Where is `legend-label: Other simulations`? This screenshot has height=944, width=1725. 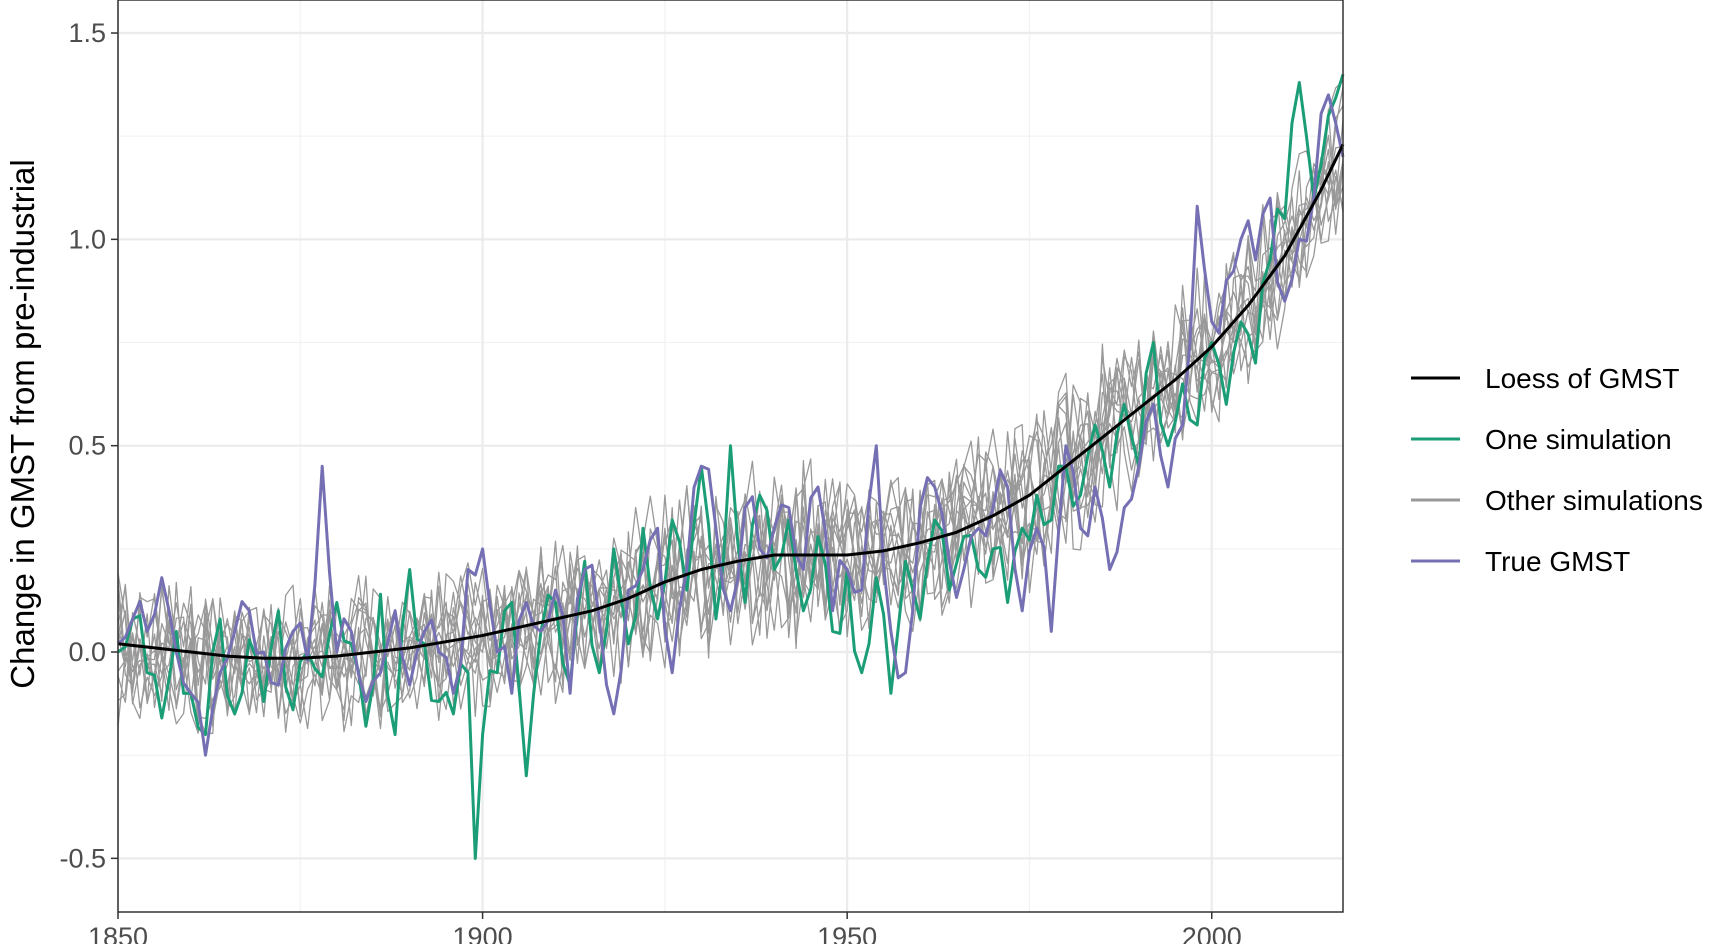 legend-label: Other simulations is located at coordinates (1594, 500).